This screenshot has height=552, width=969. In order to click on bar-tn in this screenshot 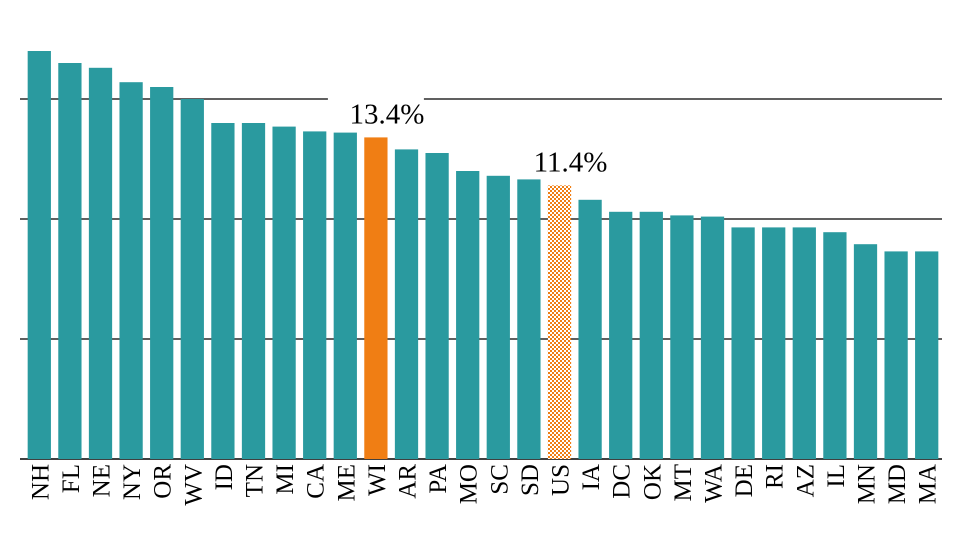, I will do `click(253, 291)`.